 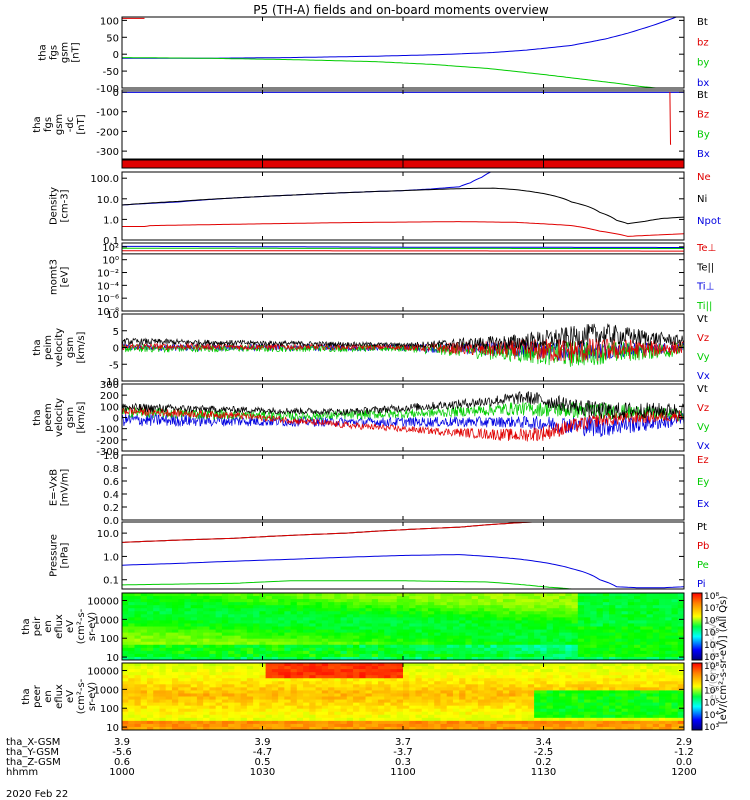 I want to click on x-tick-value: 0.3, so click(x=403, y=762).